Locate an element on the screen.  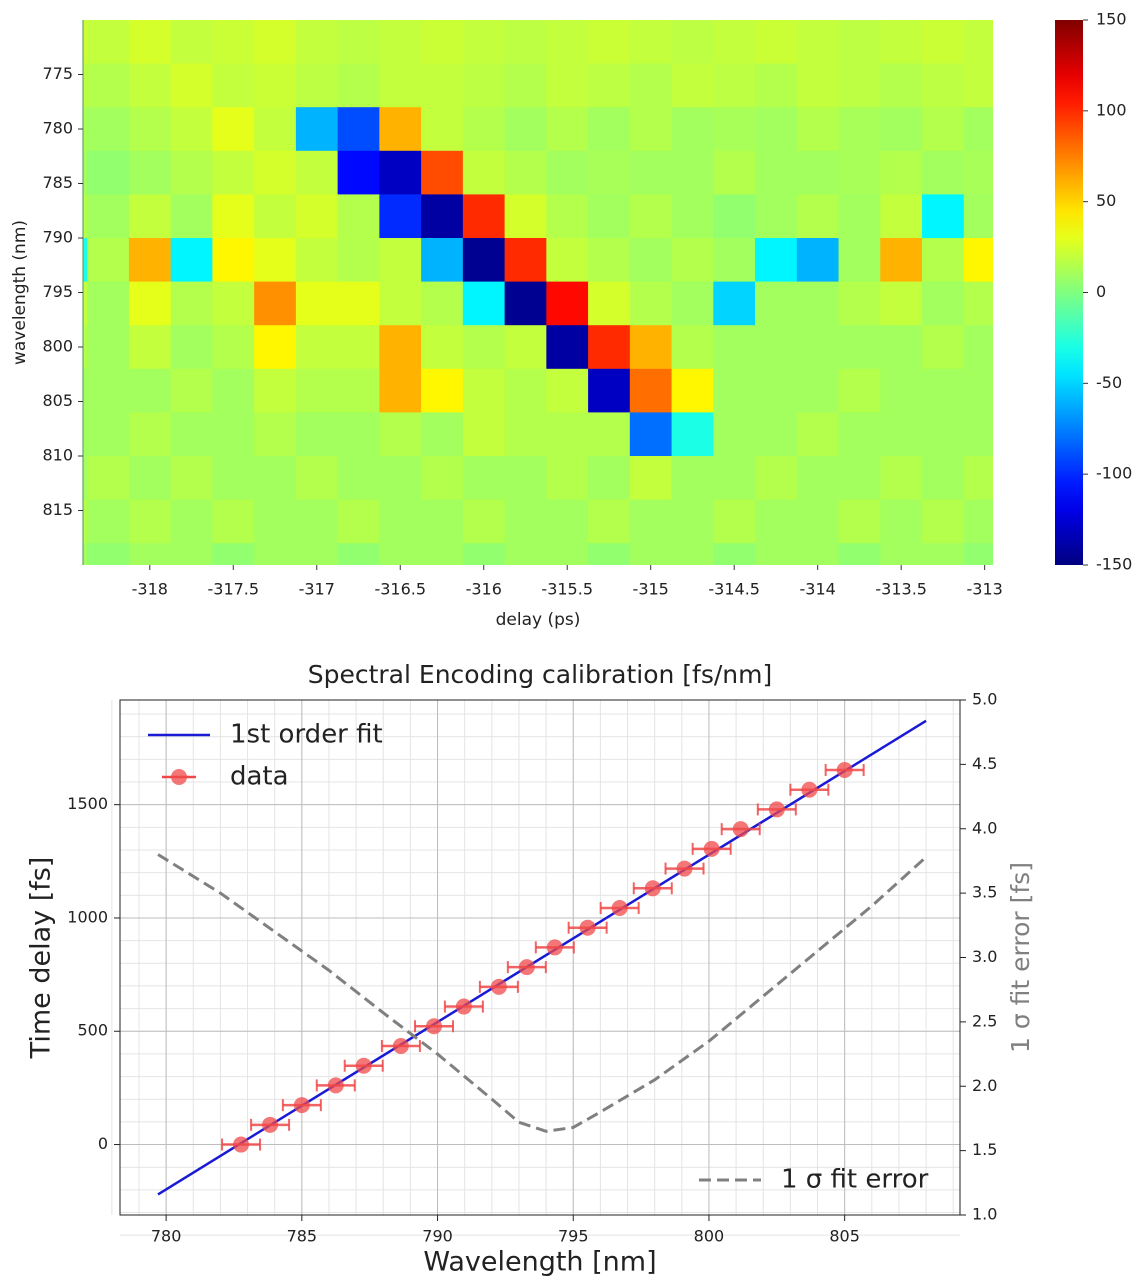
x-tick-label: 800 is located at coordinates (709, 1236).